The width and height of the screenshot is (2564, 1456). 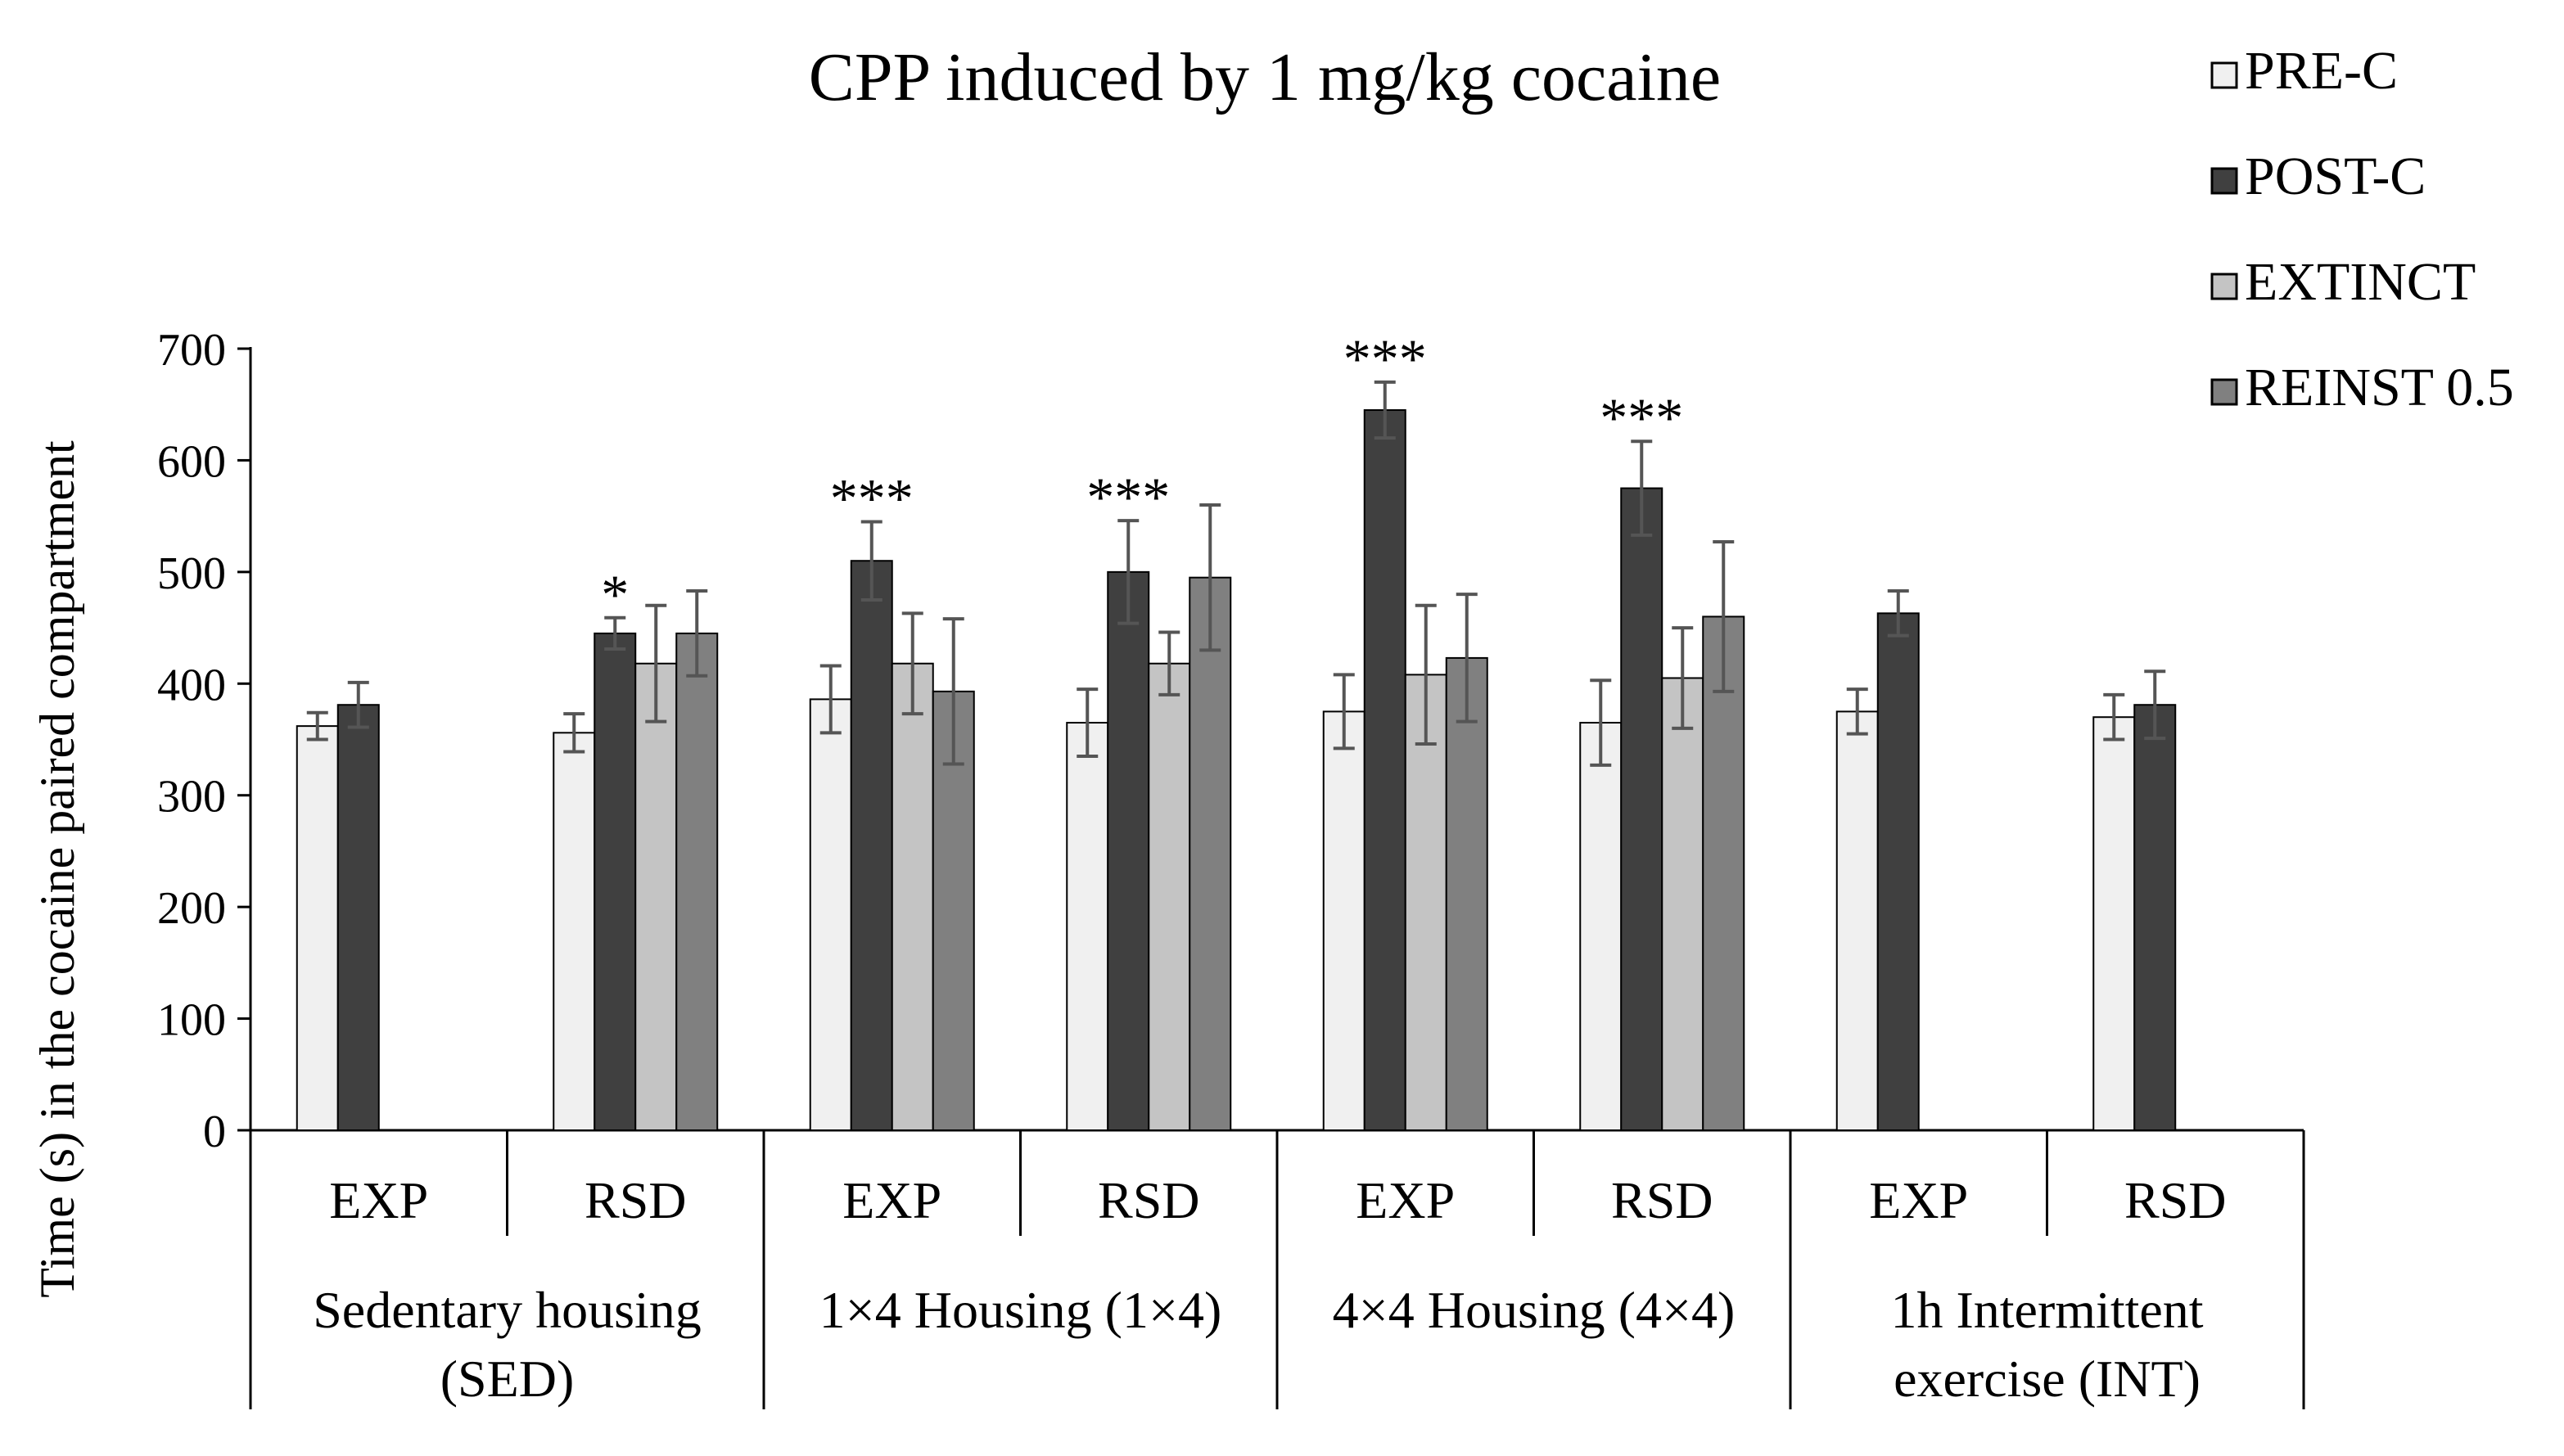 What do you see at coordinates (2335, 176) in the screenshot?
I see `legend-label: POST-C` at bounding box center [2335, 176].